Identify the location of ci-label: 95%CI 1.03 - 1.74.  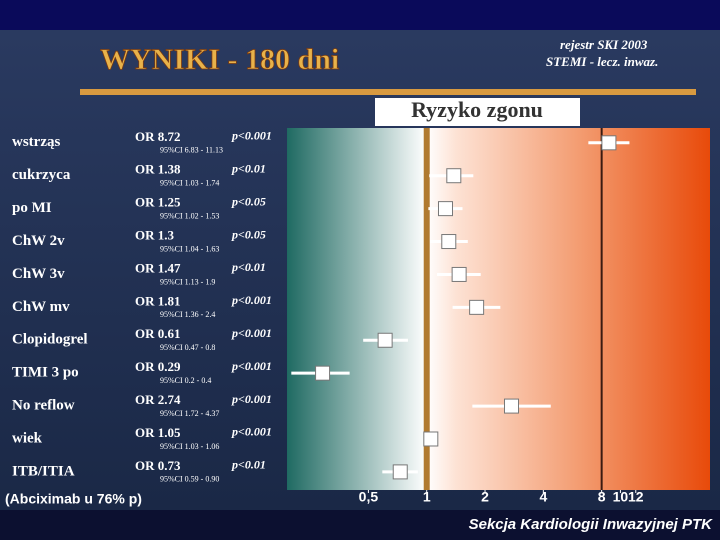
(189, 183).